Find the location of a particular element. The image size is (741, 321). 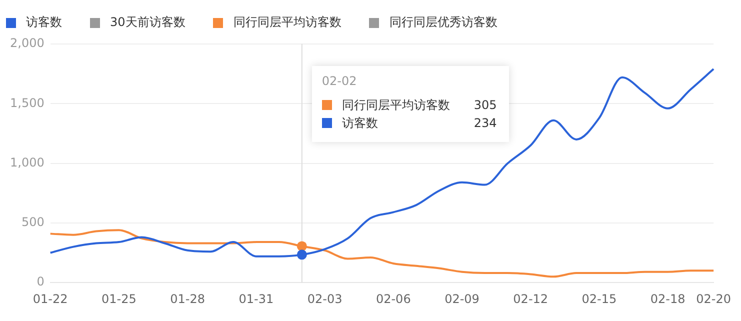

y-tick-label: 1,000 is located at coordinates (27, 162).